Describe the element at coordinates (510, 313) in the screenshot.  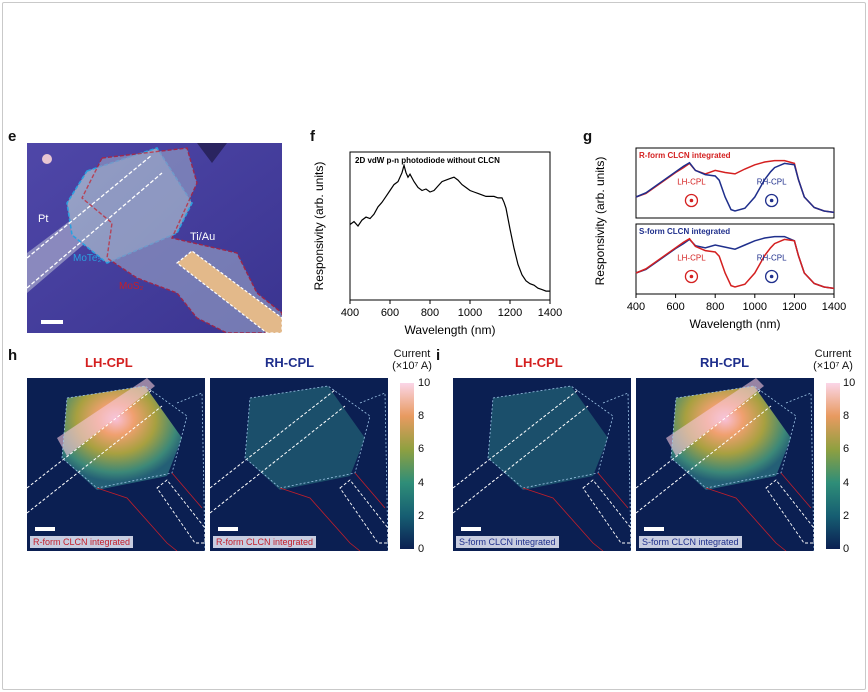
I see `chart-f-xtick-label: 1200` at that location.